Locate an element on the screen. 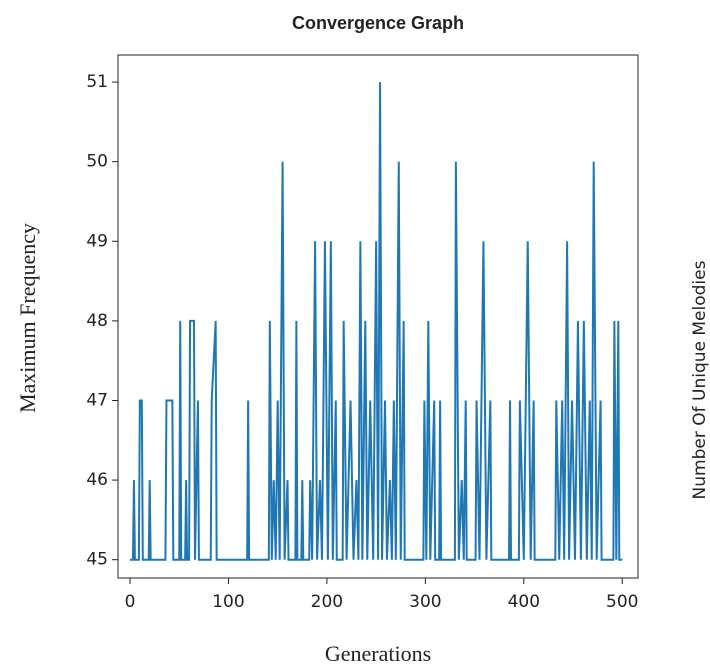 The image size is (710, 670). chart-title: Convergence Graph is located at coordinates (378, 23).